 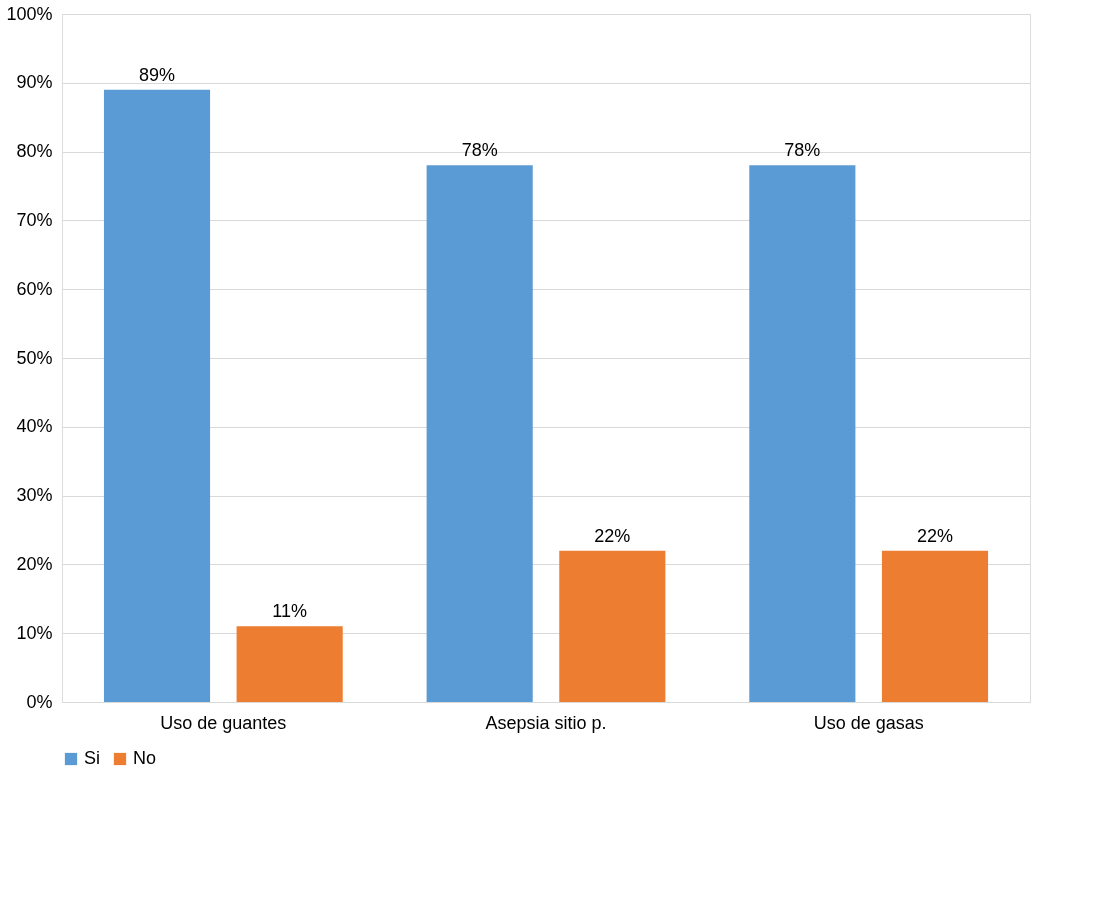 What do you see at coordinates (34, 632) in the screenshot?
I see `y-tick-label: 10%` at bounding box center [34, 632].